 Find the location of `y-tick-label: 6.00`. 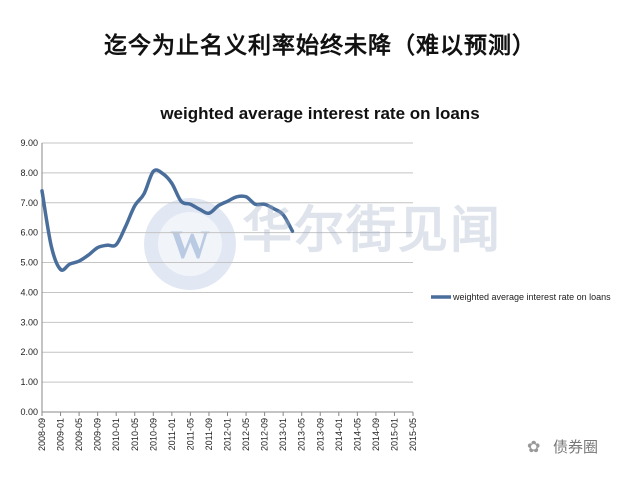

y-tick-label: 6.00 is located at coordinates (29, 233).